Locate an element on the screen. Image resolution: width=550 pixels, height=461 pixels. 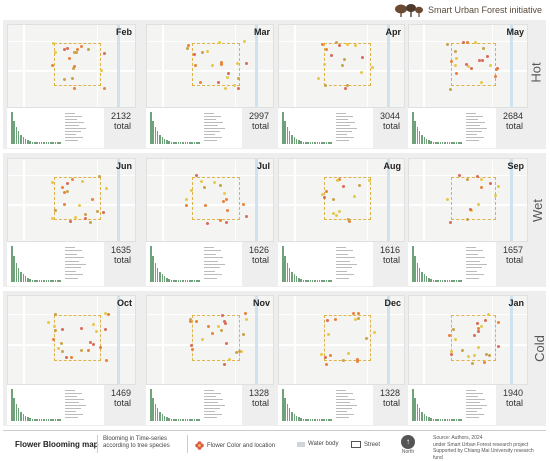
bloom-map: Mar is located at coordinates (210, 66).